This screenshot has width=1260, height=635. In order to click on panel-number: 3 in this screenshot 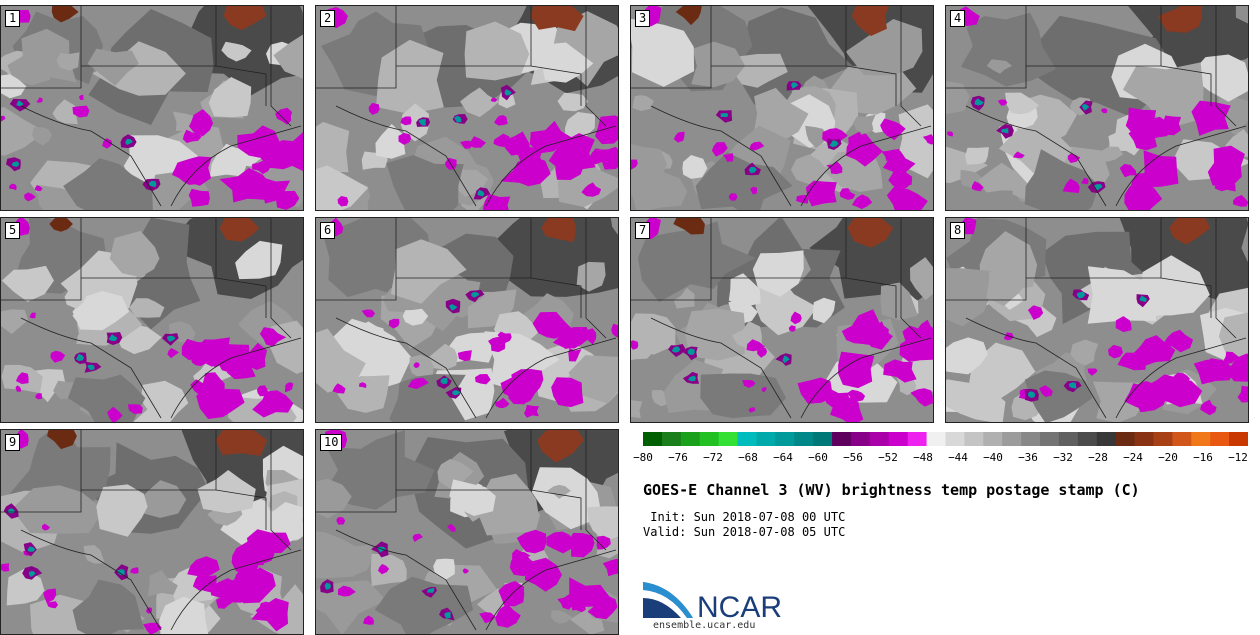, I will do `click(643, 18)`.